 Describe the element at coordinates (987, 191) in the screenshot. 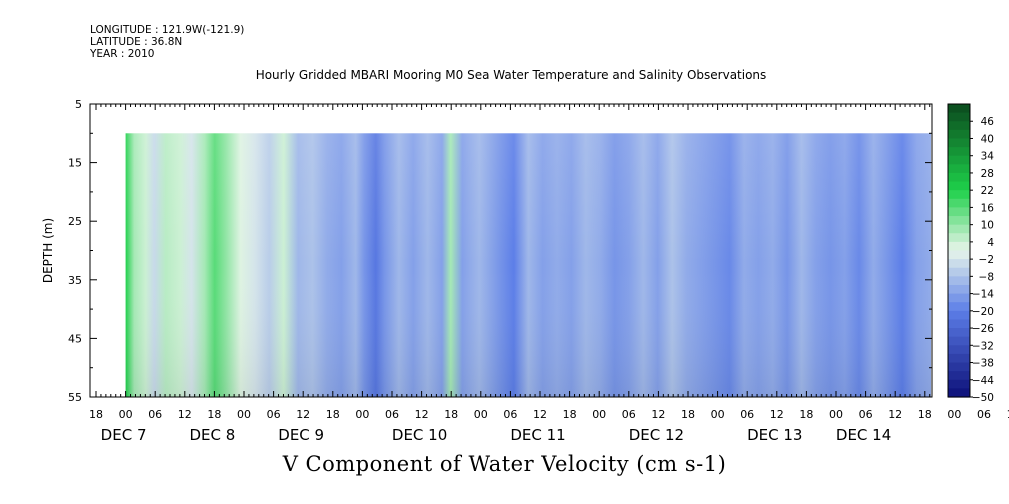

I see `colorbar-label: 22` at that location.